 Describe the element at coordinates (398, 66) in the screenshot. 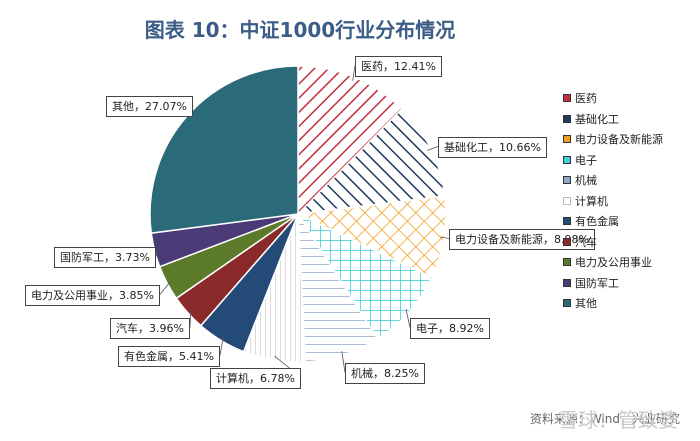

I see `slice-label-1: 医药，12.41%` at that location.